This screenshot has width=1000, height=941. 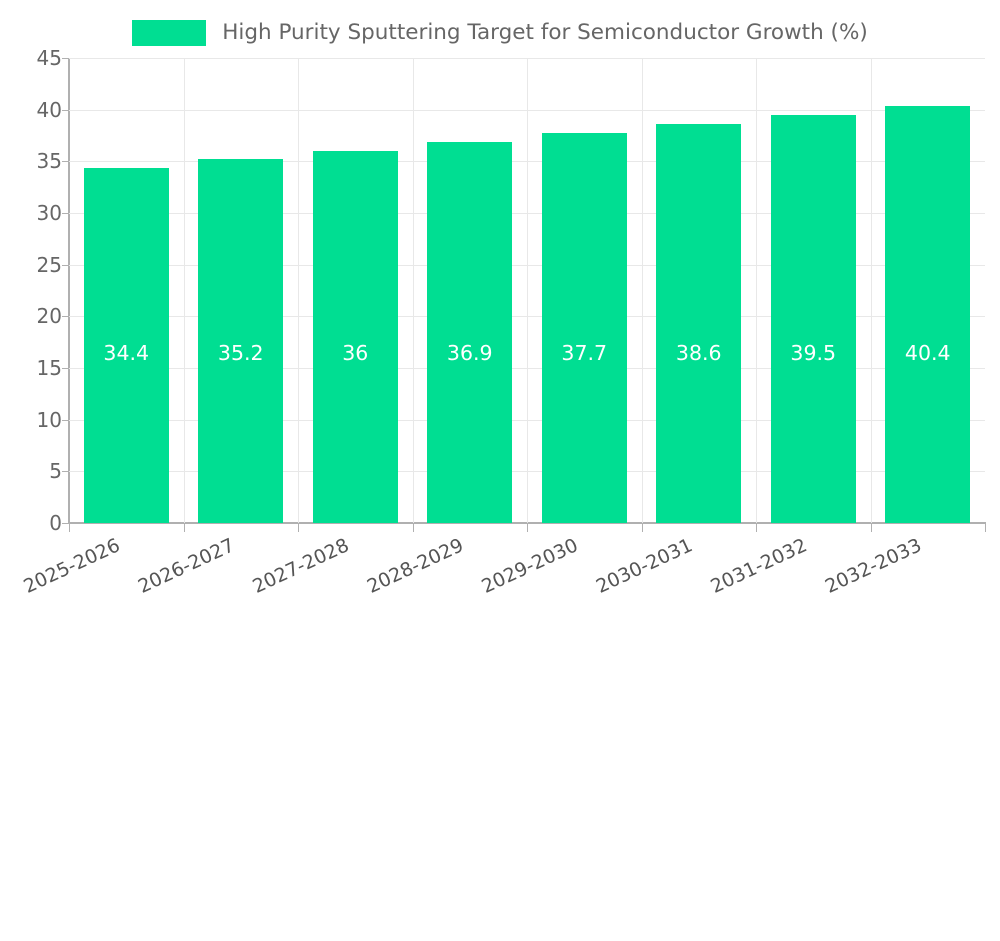 What do you see at coordinates (49, 264) in the screenshot?
I see `y-tick-label: 25` at bounding box center [49, 264].